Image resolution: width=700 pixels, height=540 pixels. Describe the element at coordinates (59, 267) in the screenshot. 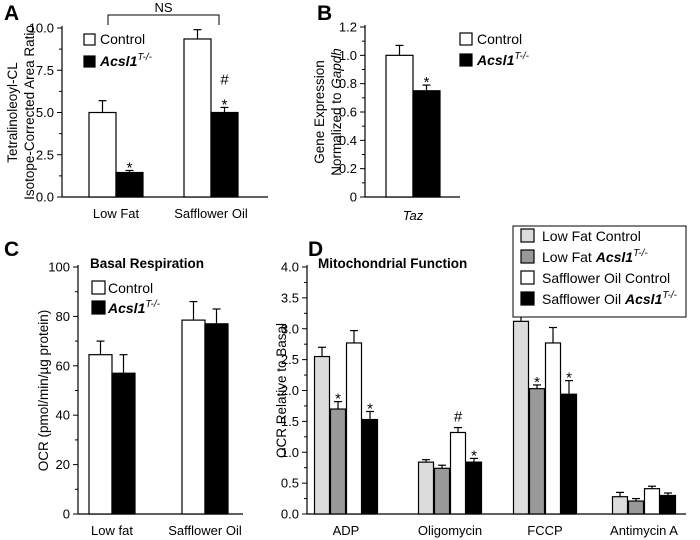

I see `y-tick-label: 100` at that location.